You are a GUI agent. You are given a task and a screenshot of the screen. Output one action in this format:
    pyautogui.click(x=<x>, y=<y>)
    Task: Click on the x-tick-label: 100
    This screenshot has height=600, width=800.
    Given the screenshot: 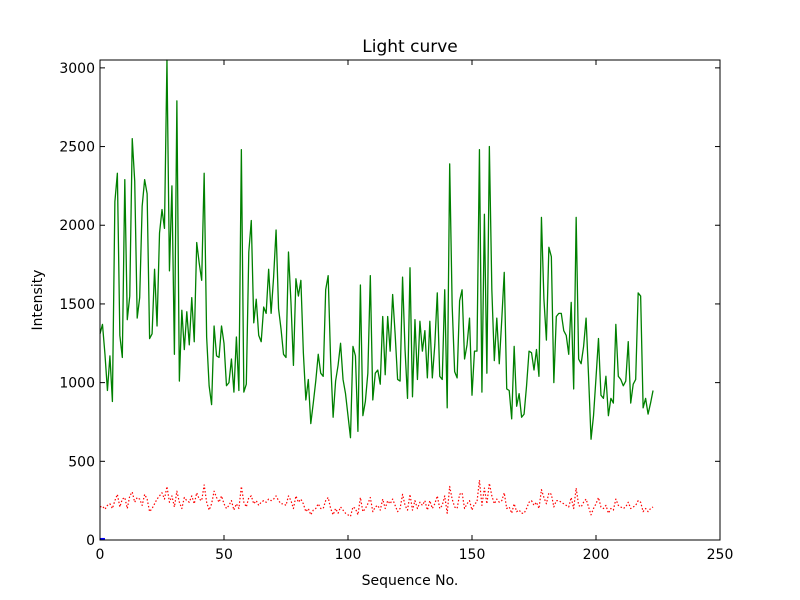 What is the action you would take?
    pyautogui.click(x=348, y=555)
    